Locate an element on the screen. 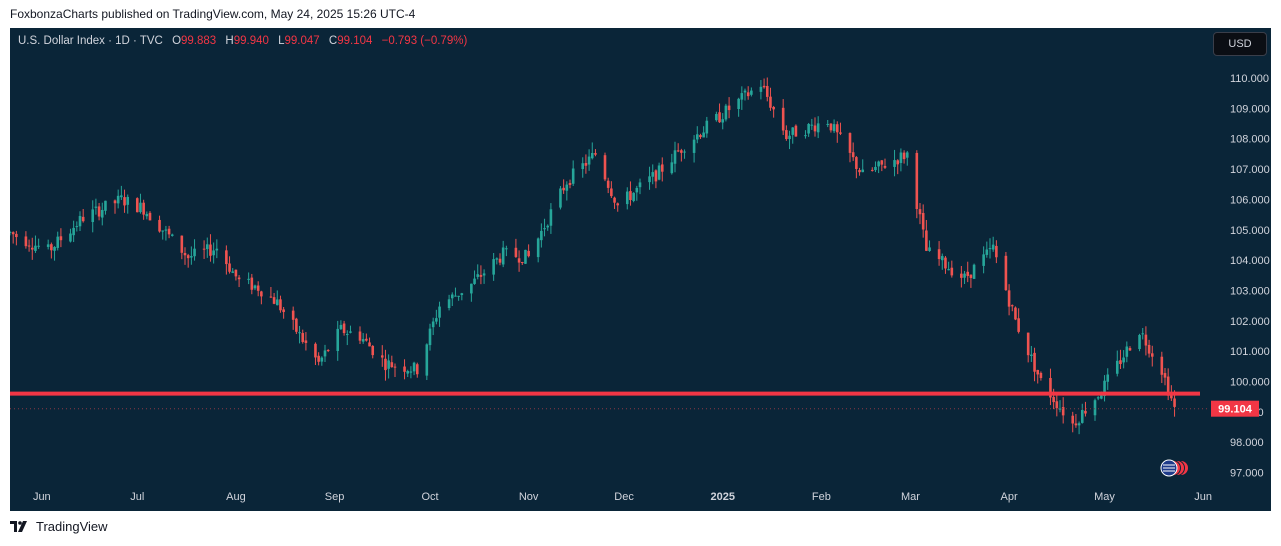 The height and width of the screenshot is (546, 1281). currency-button: USD is located at coordinates (1240, 44).